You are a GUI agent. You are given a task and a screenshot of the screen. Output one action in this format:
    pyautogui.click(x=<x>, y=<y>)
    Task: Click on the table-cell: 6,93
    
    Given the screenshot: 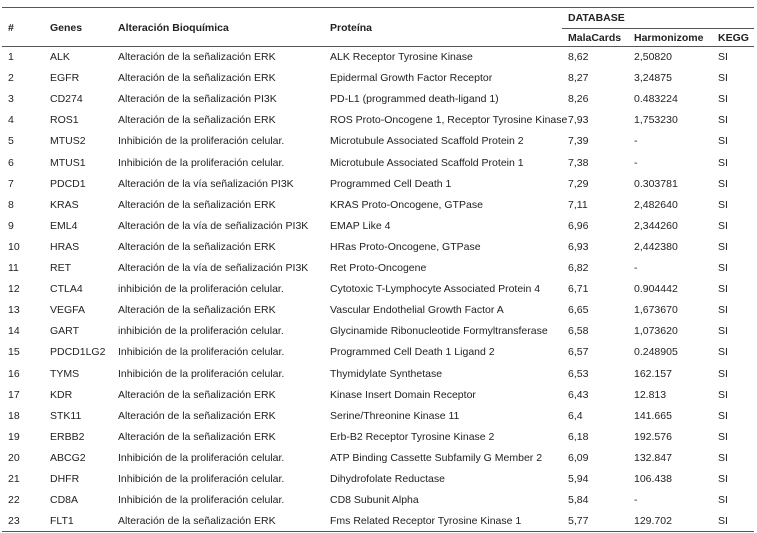 What is the action you would take?
    pyautogui.click(x=578, y=246)
    